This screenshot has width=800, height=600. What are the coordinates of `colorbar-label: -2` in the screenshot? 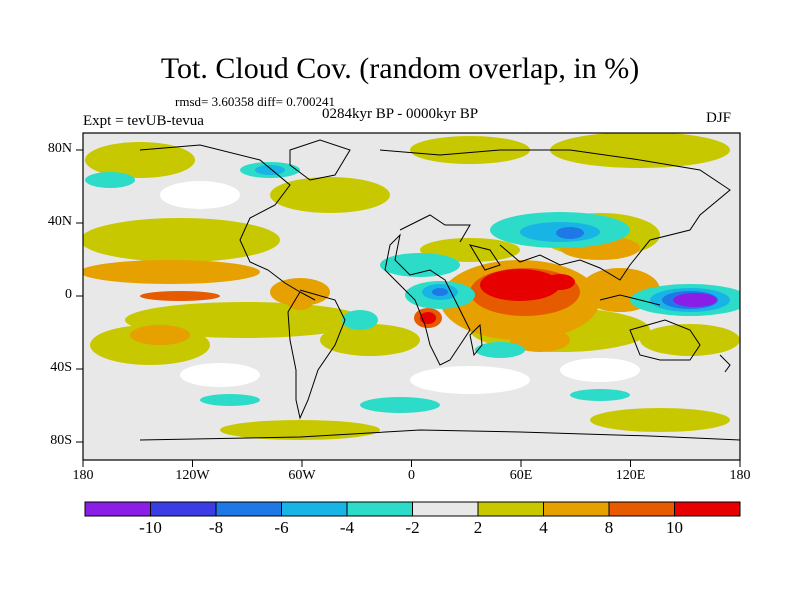 It's located at (412, 527).